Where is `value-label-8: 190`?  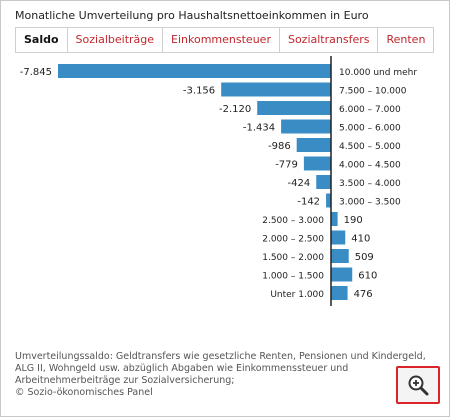
value-label-8: 190 is located at coordinates (353, 220).